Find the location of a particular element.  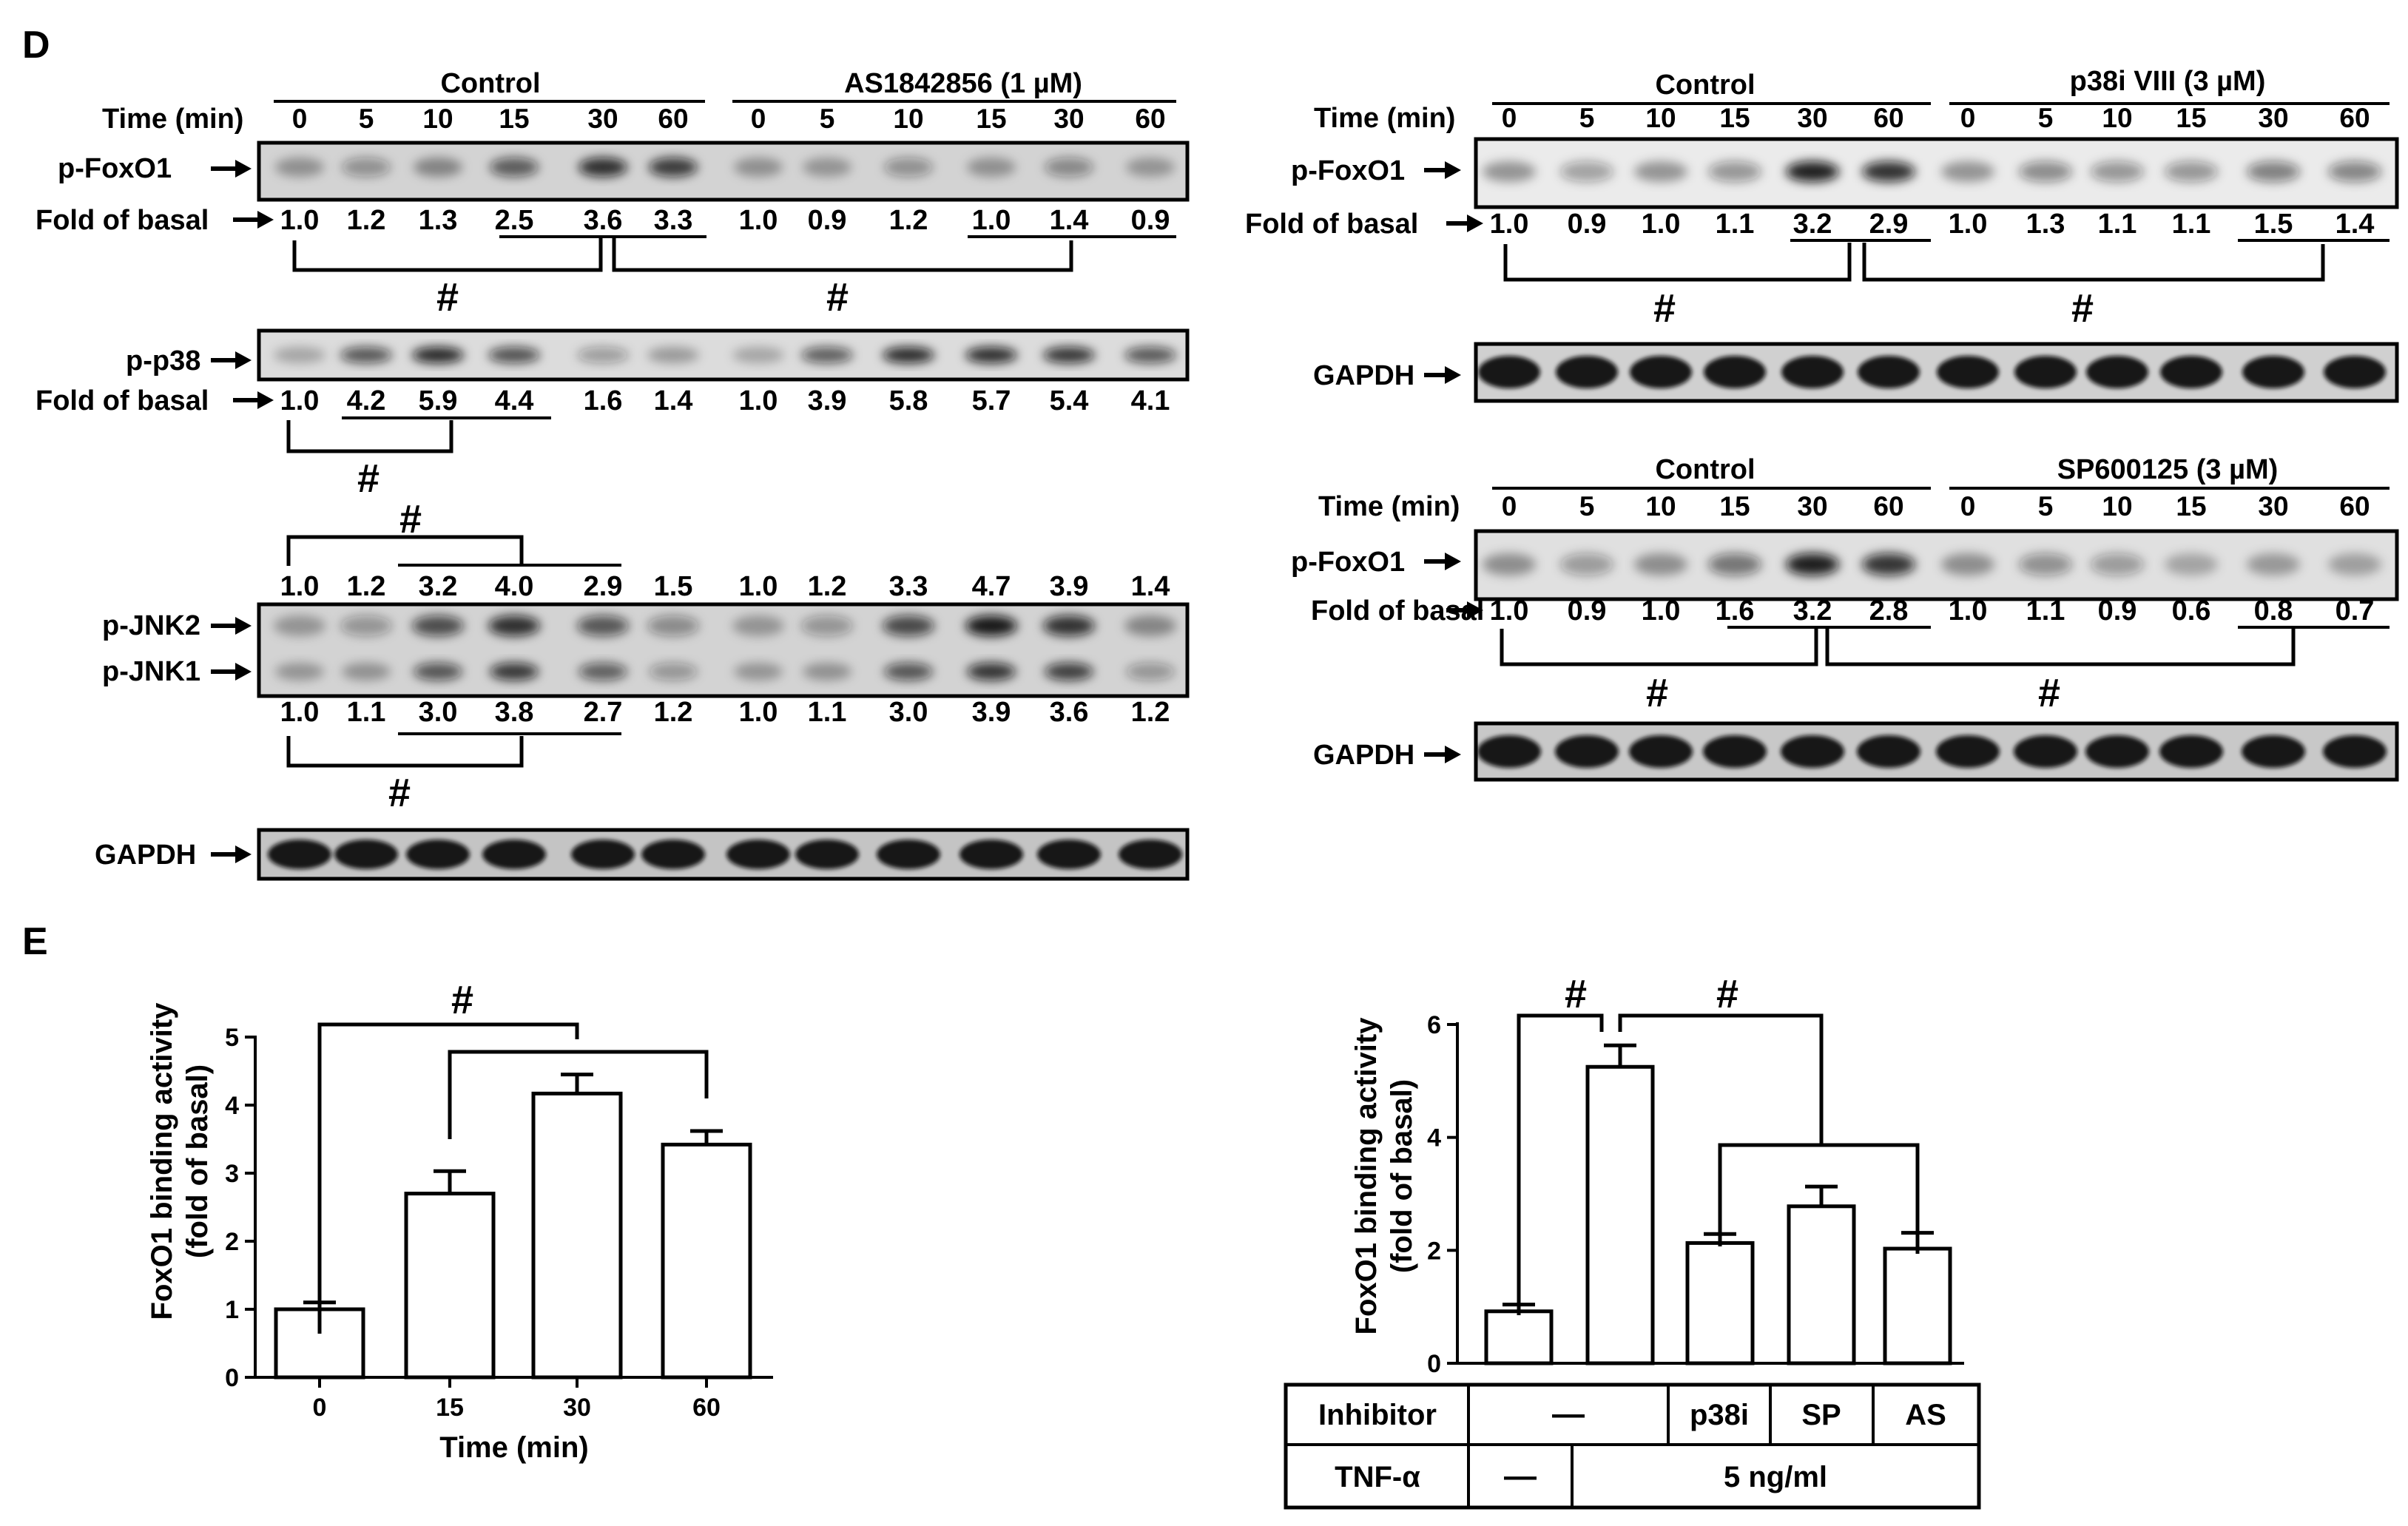

left-pfoxo1-values: 1.0 1.2 1.3 2.5 3.6 3.3 1.0 0.9 1.2 1.0 1.4 0.9 is located at coordinates (725, 220).